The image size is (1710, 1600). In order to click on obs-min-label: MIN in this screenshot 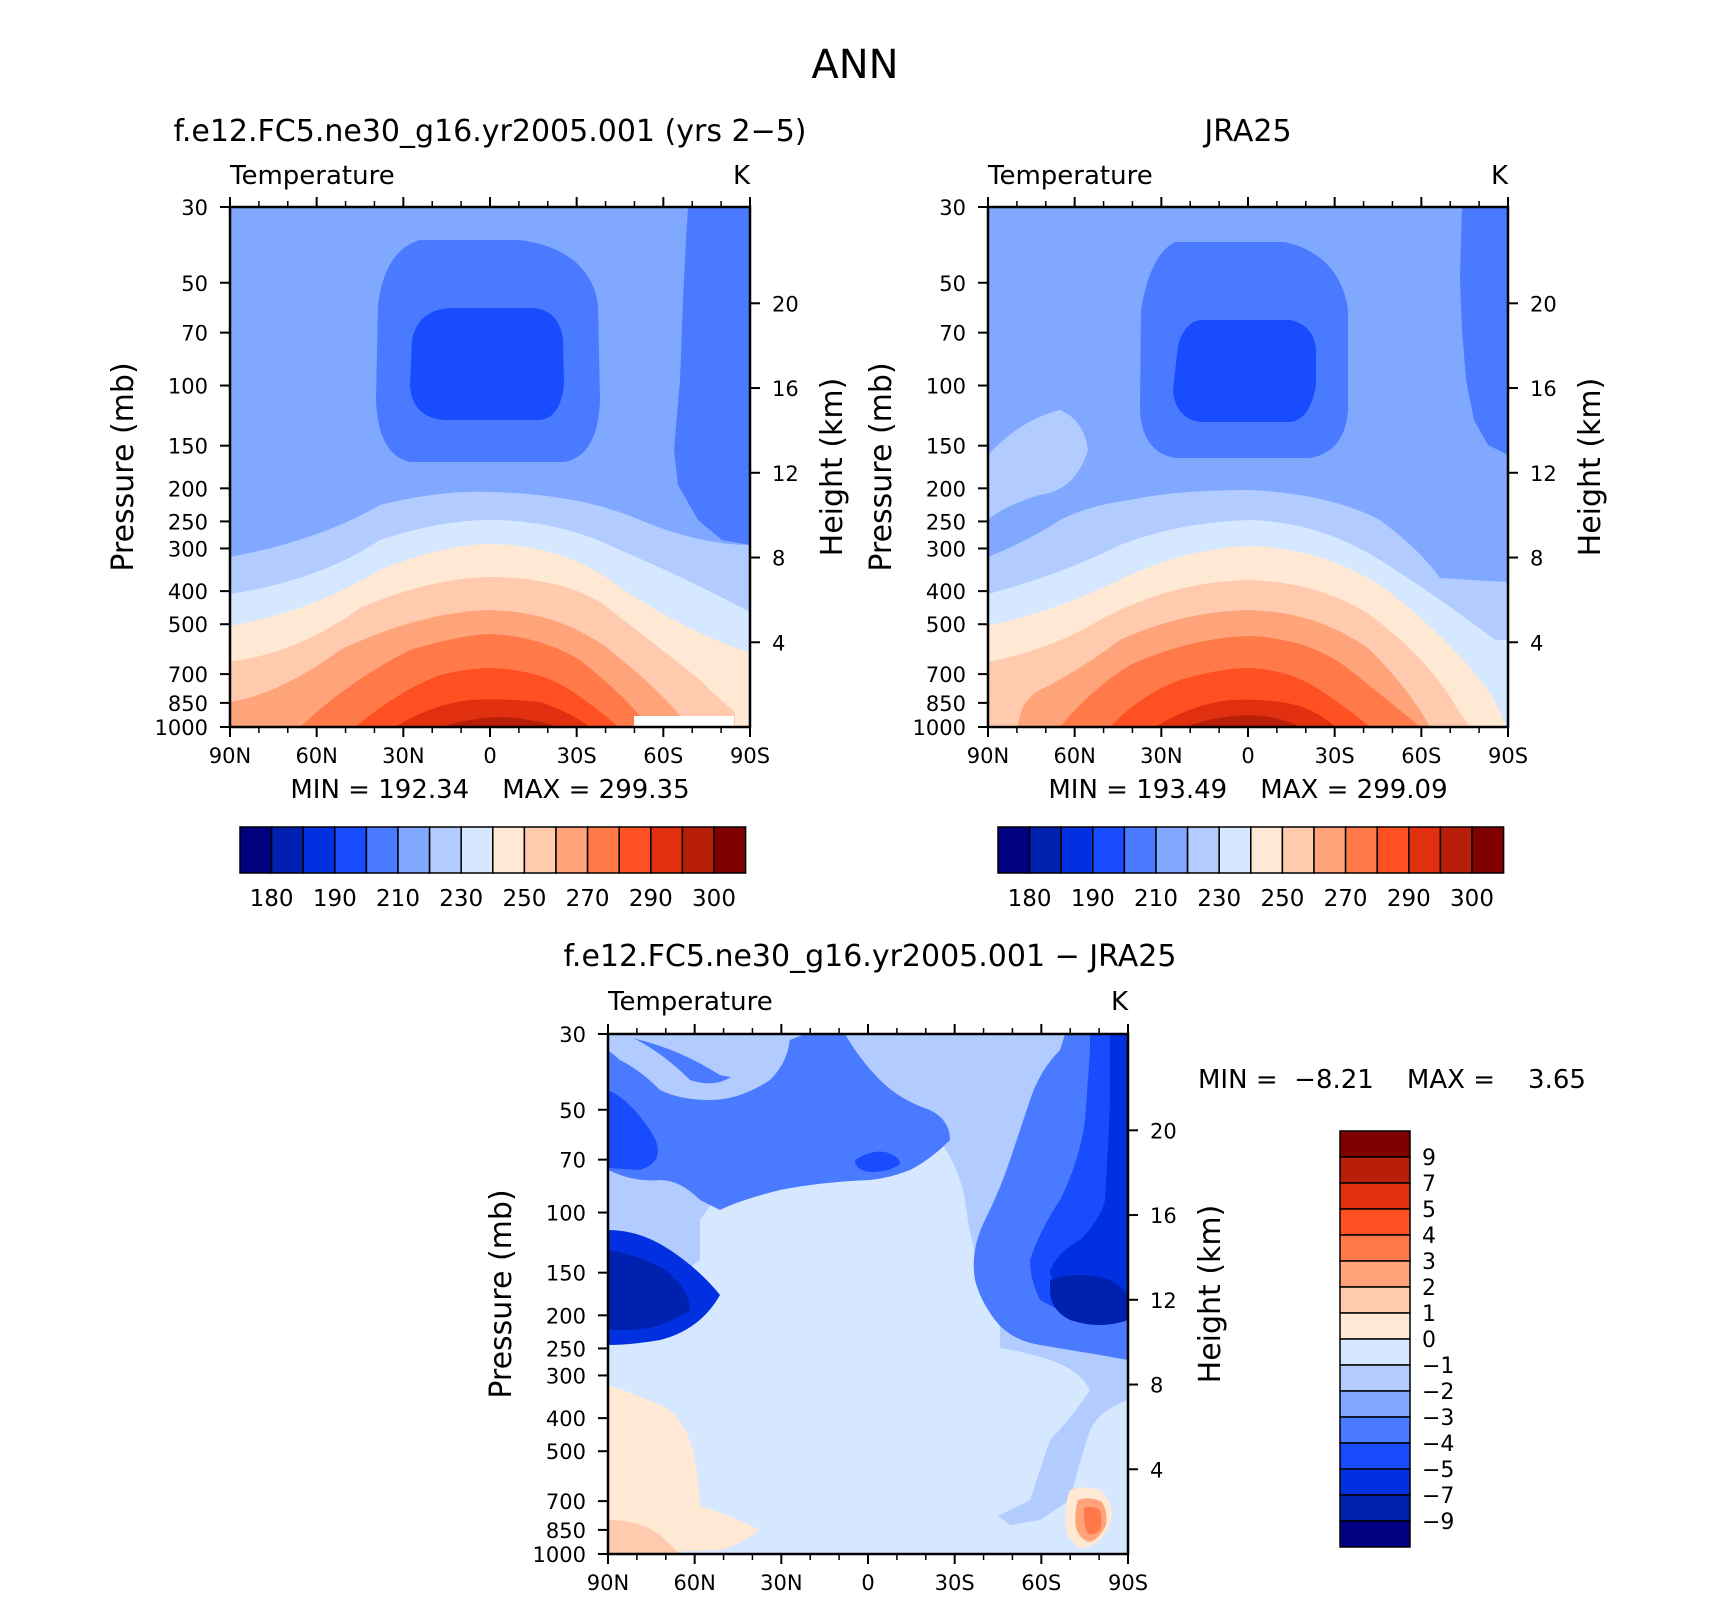, I will do `click(1073, 790)`.